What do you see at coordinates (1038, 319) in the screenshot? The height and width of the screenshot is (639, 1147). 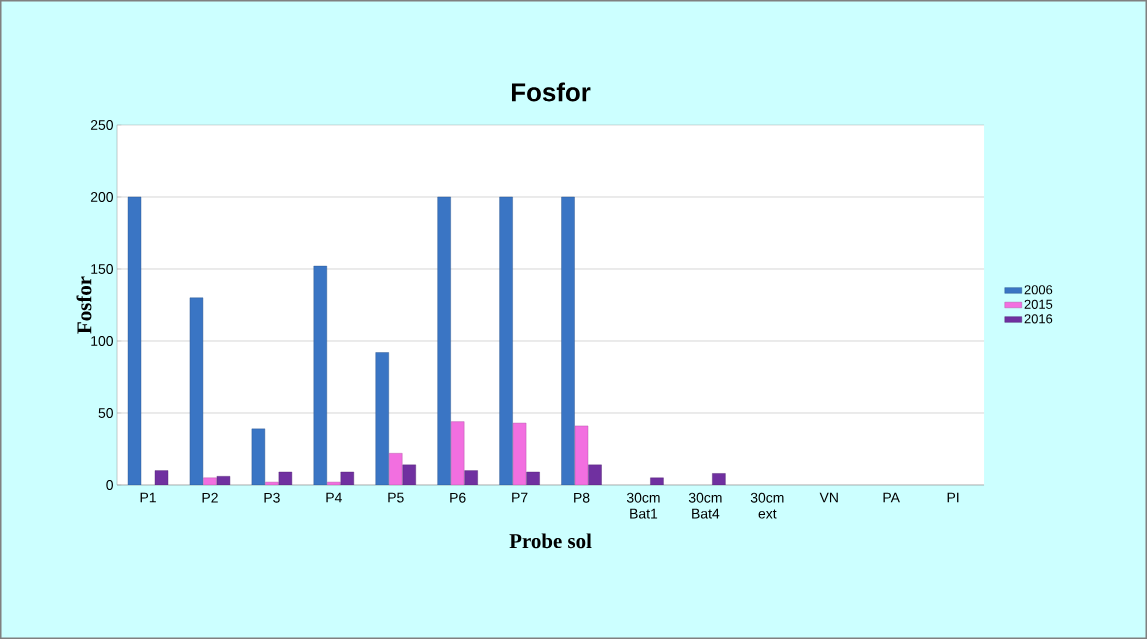 I see `legend-label: 2016` at bounding box center [1038, 319].